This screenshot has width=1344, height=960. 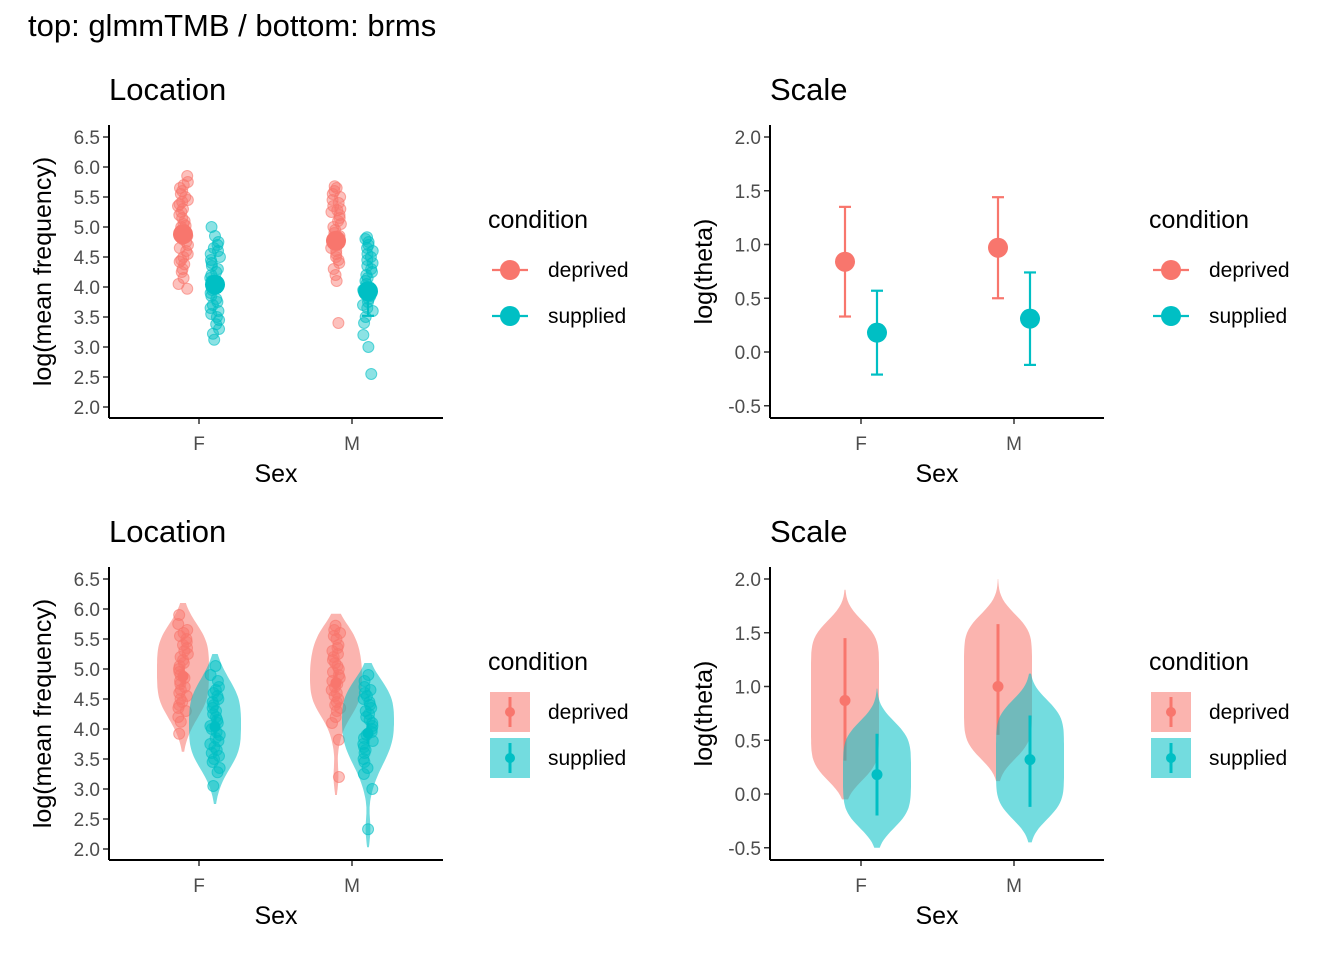 What do you see at coordinates (748, 795) in the screenshot?
I see `y-tick-label: 0.0` at bounding box center [748, 795].